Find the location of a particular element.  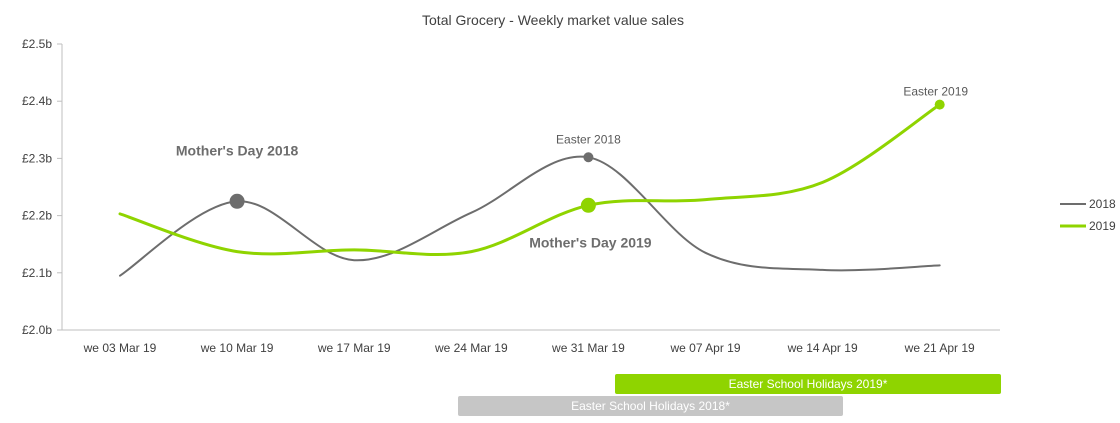

y-tick-label: £2.2b is located at coordinates (37, 216).